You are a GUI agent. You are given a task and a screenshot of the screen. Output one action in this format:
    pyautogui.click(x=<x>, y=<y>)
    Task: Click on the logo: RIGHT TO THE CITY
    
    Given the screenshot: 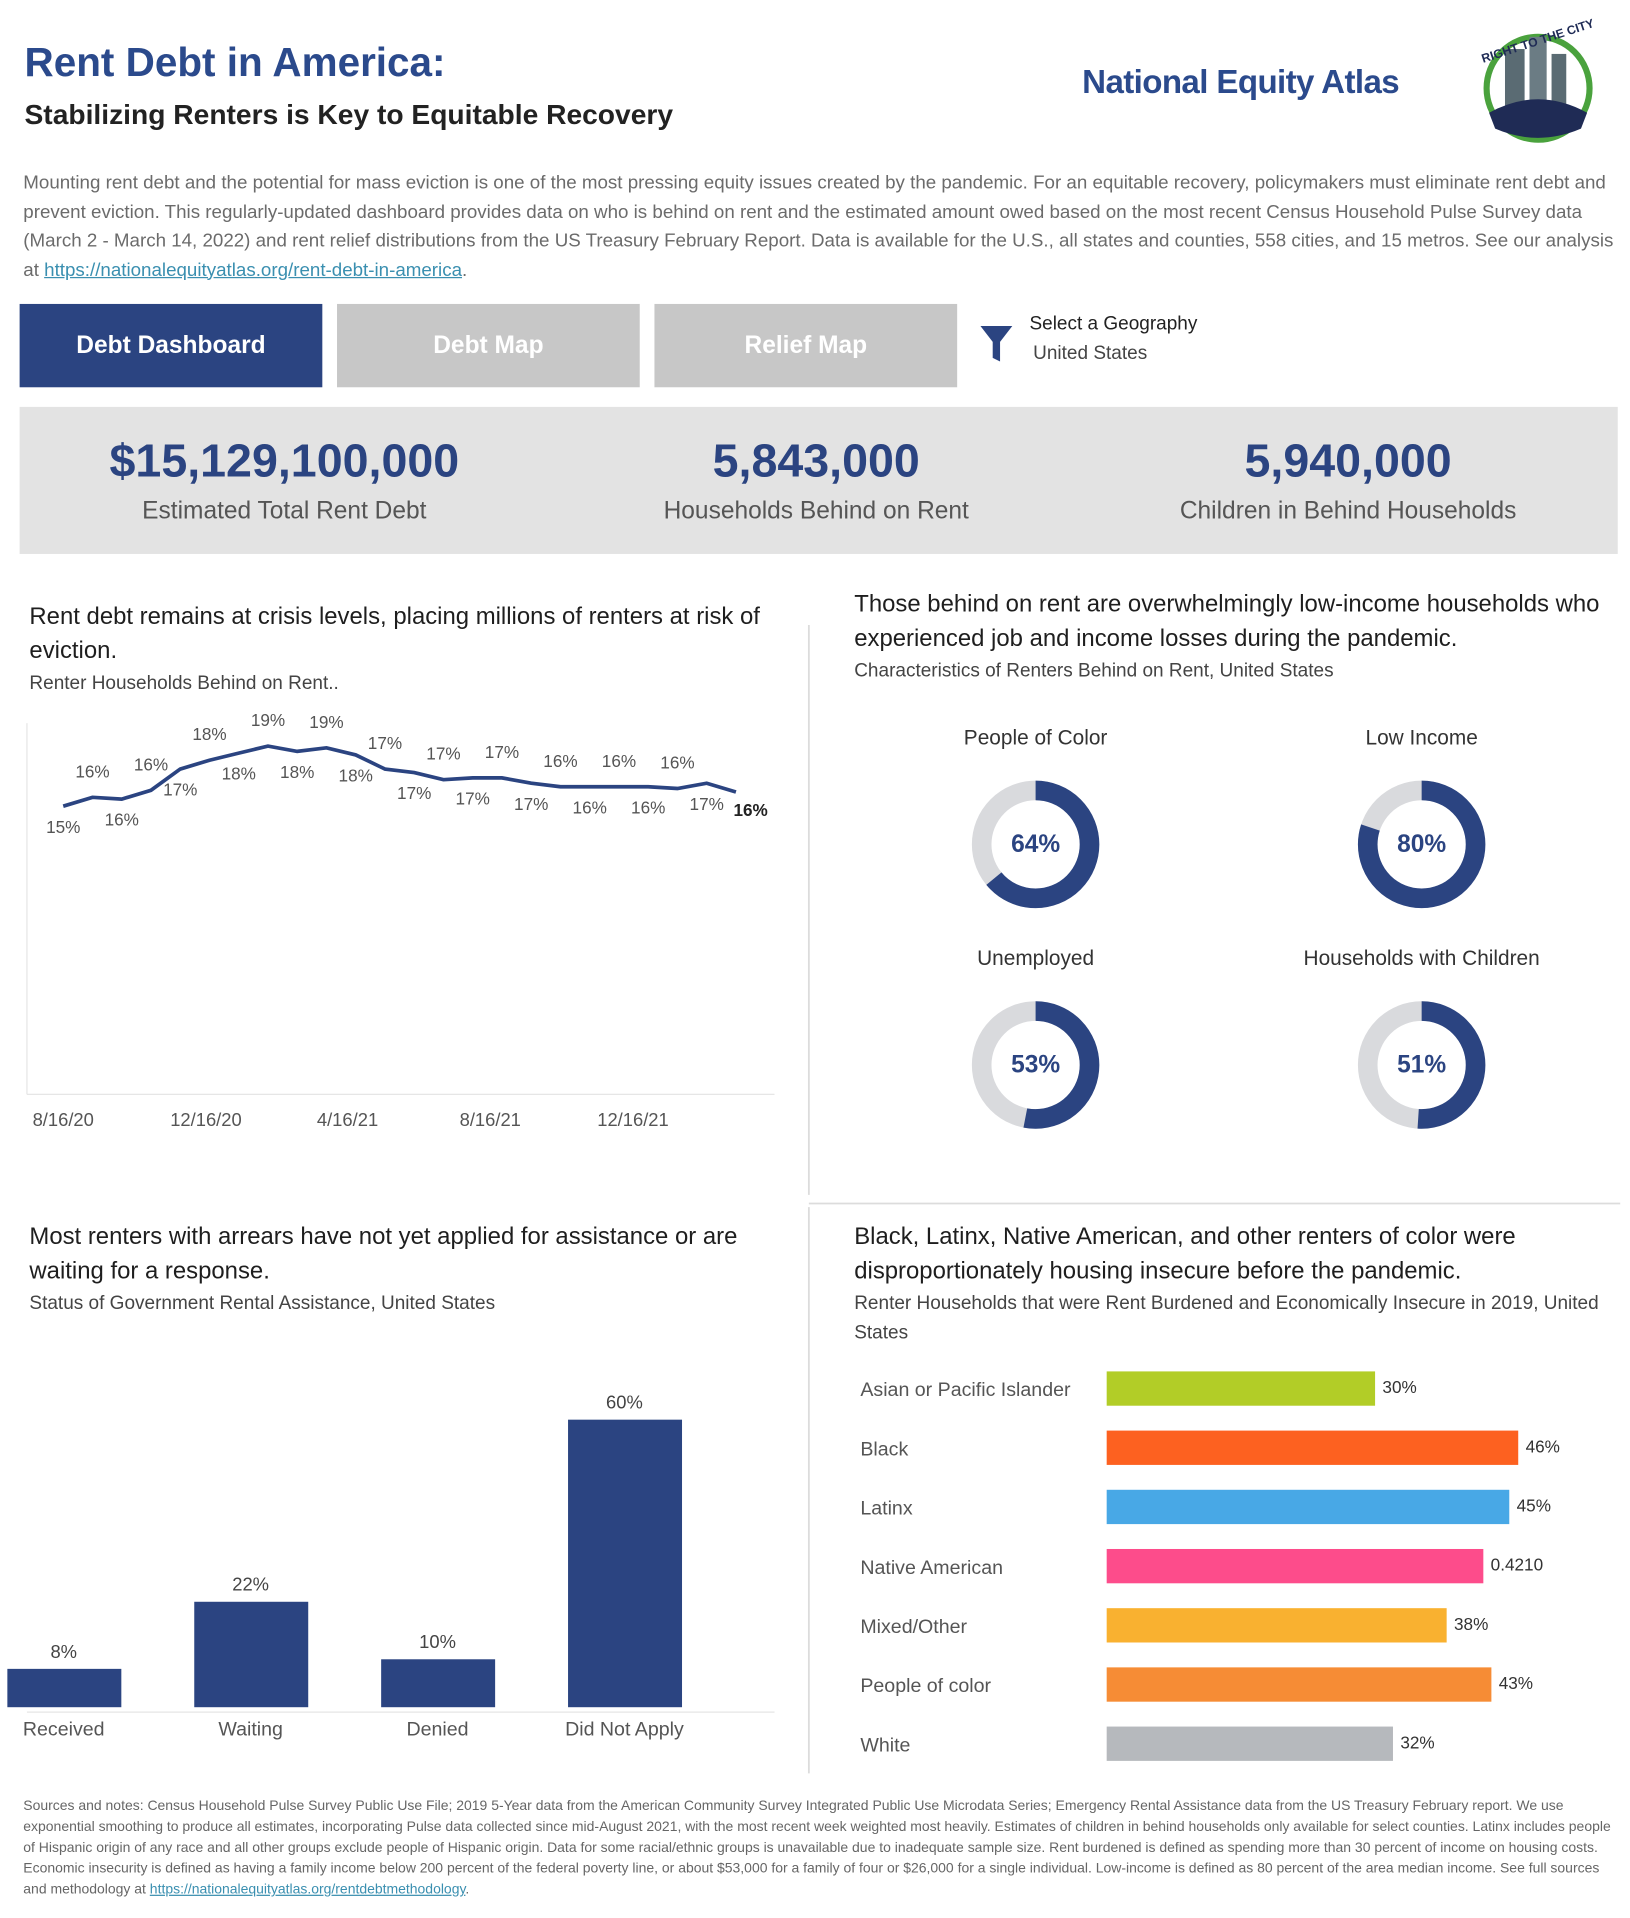 What is the action you would take?
    pyautogui.click(x=1538, y=79)
    